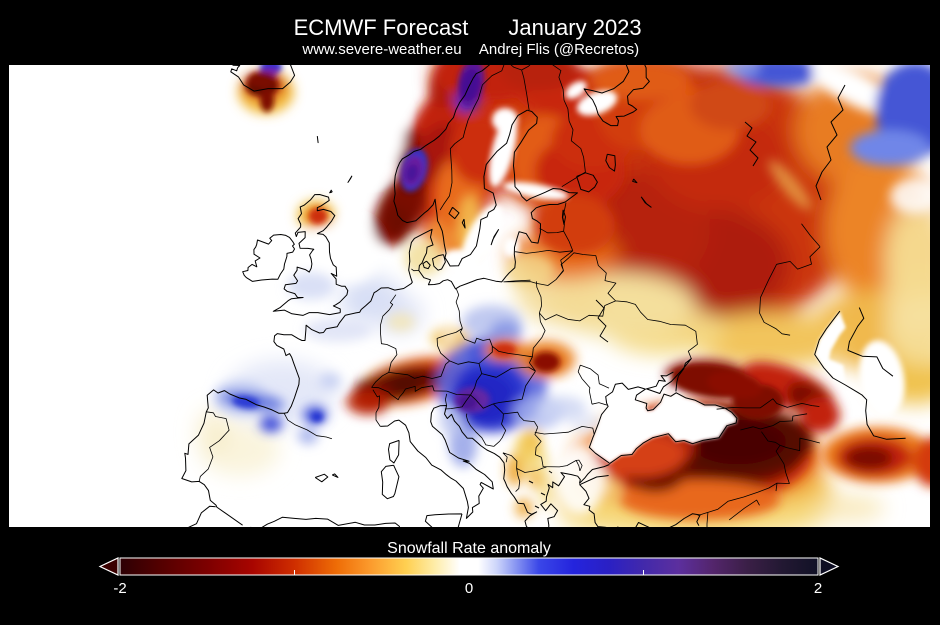 The height and width of the screenshot is (625, 940). Describe the element at coordinates (818, 588) in the screenshot. I see `svg-text: 2` at that location.